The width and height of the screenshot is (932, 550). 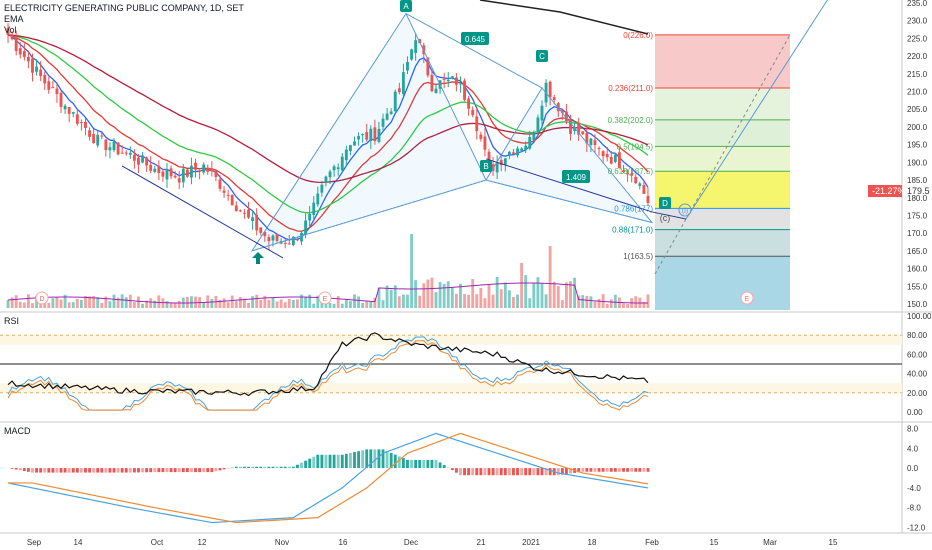 What do you see at coordinates (685, 211) in the screenshot?
I see `wave-i-label: (i)` at bounding box center [685, 211].